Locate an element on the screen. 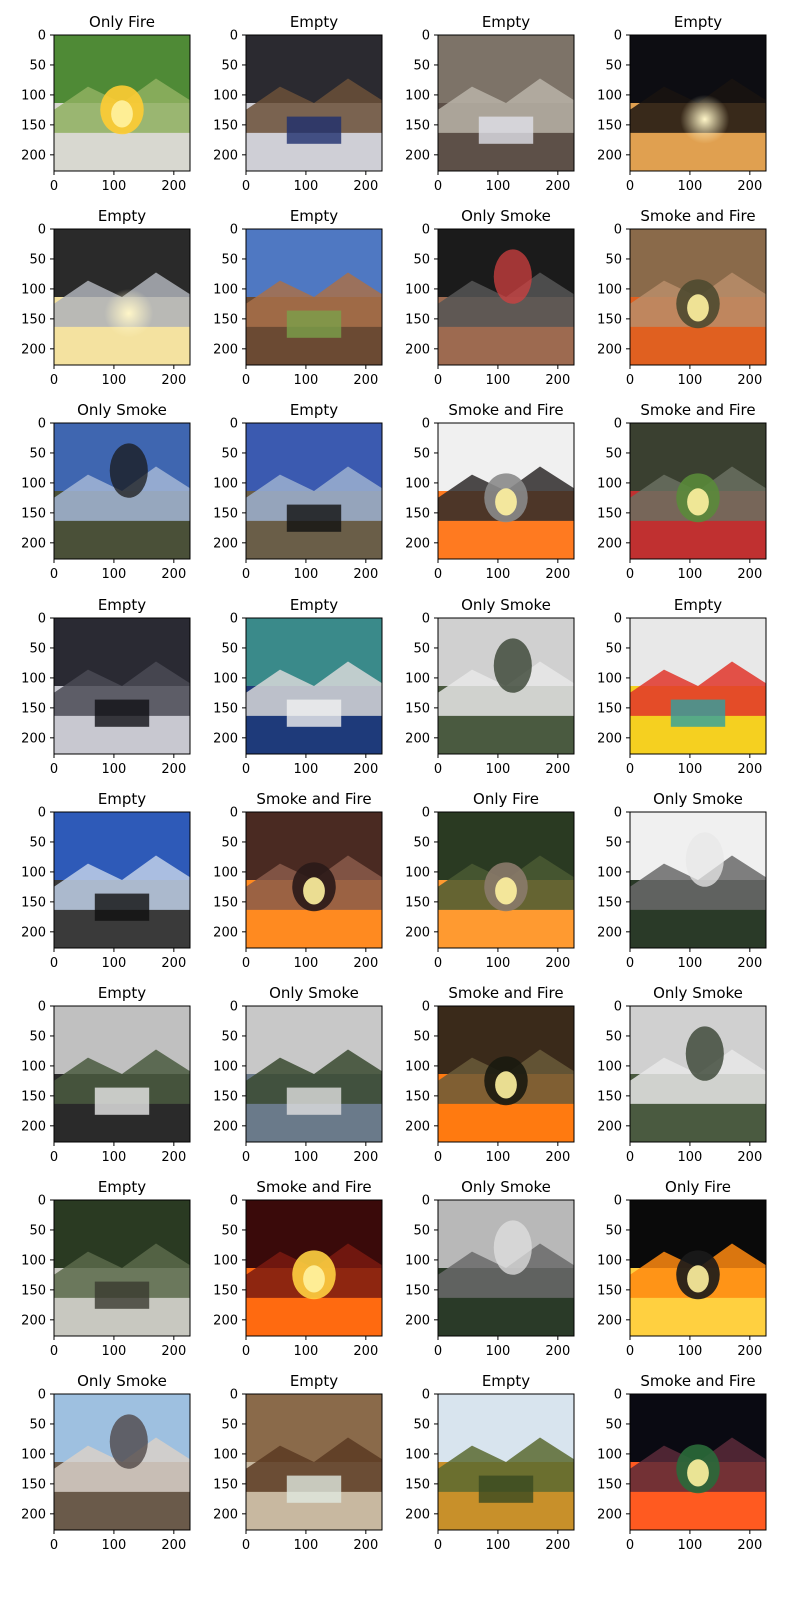  image-panel: Only Fire 0 100 200 0 50 100 150 200 is located at coordinates (490, 880).